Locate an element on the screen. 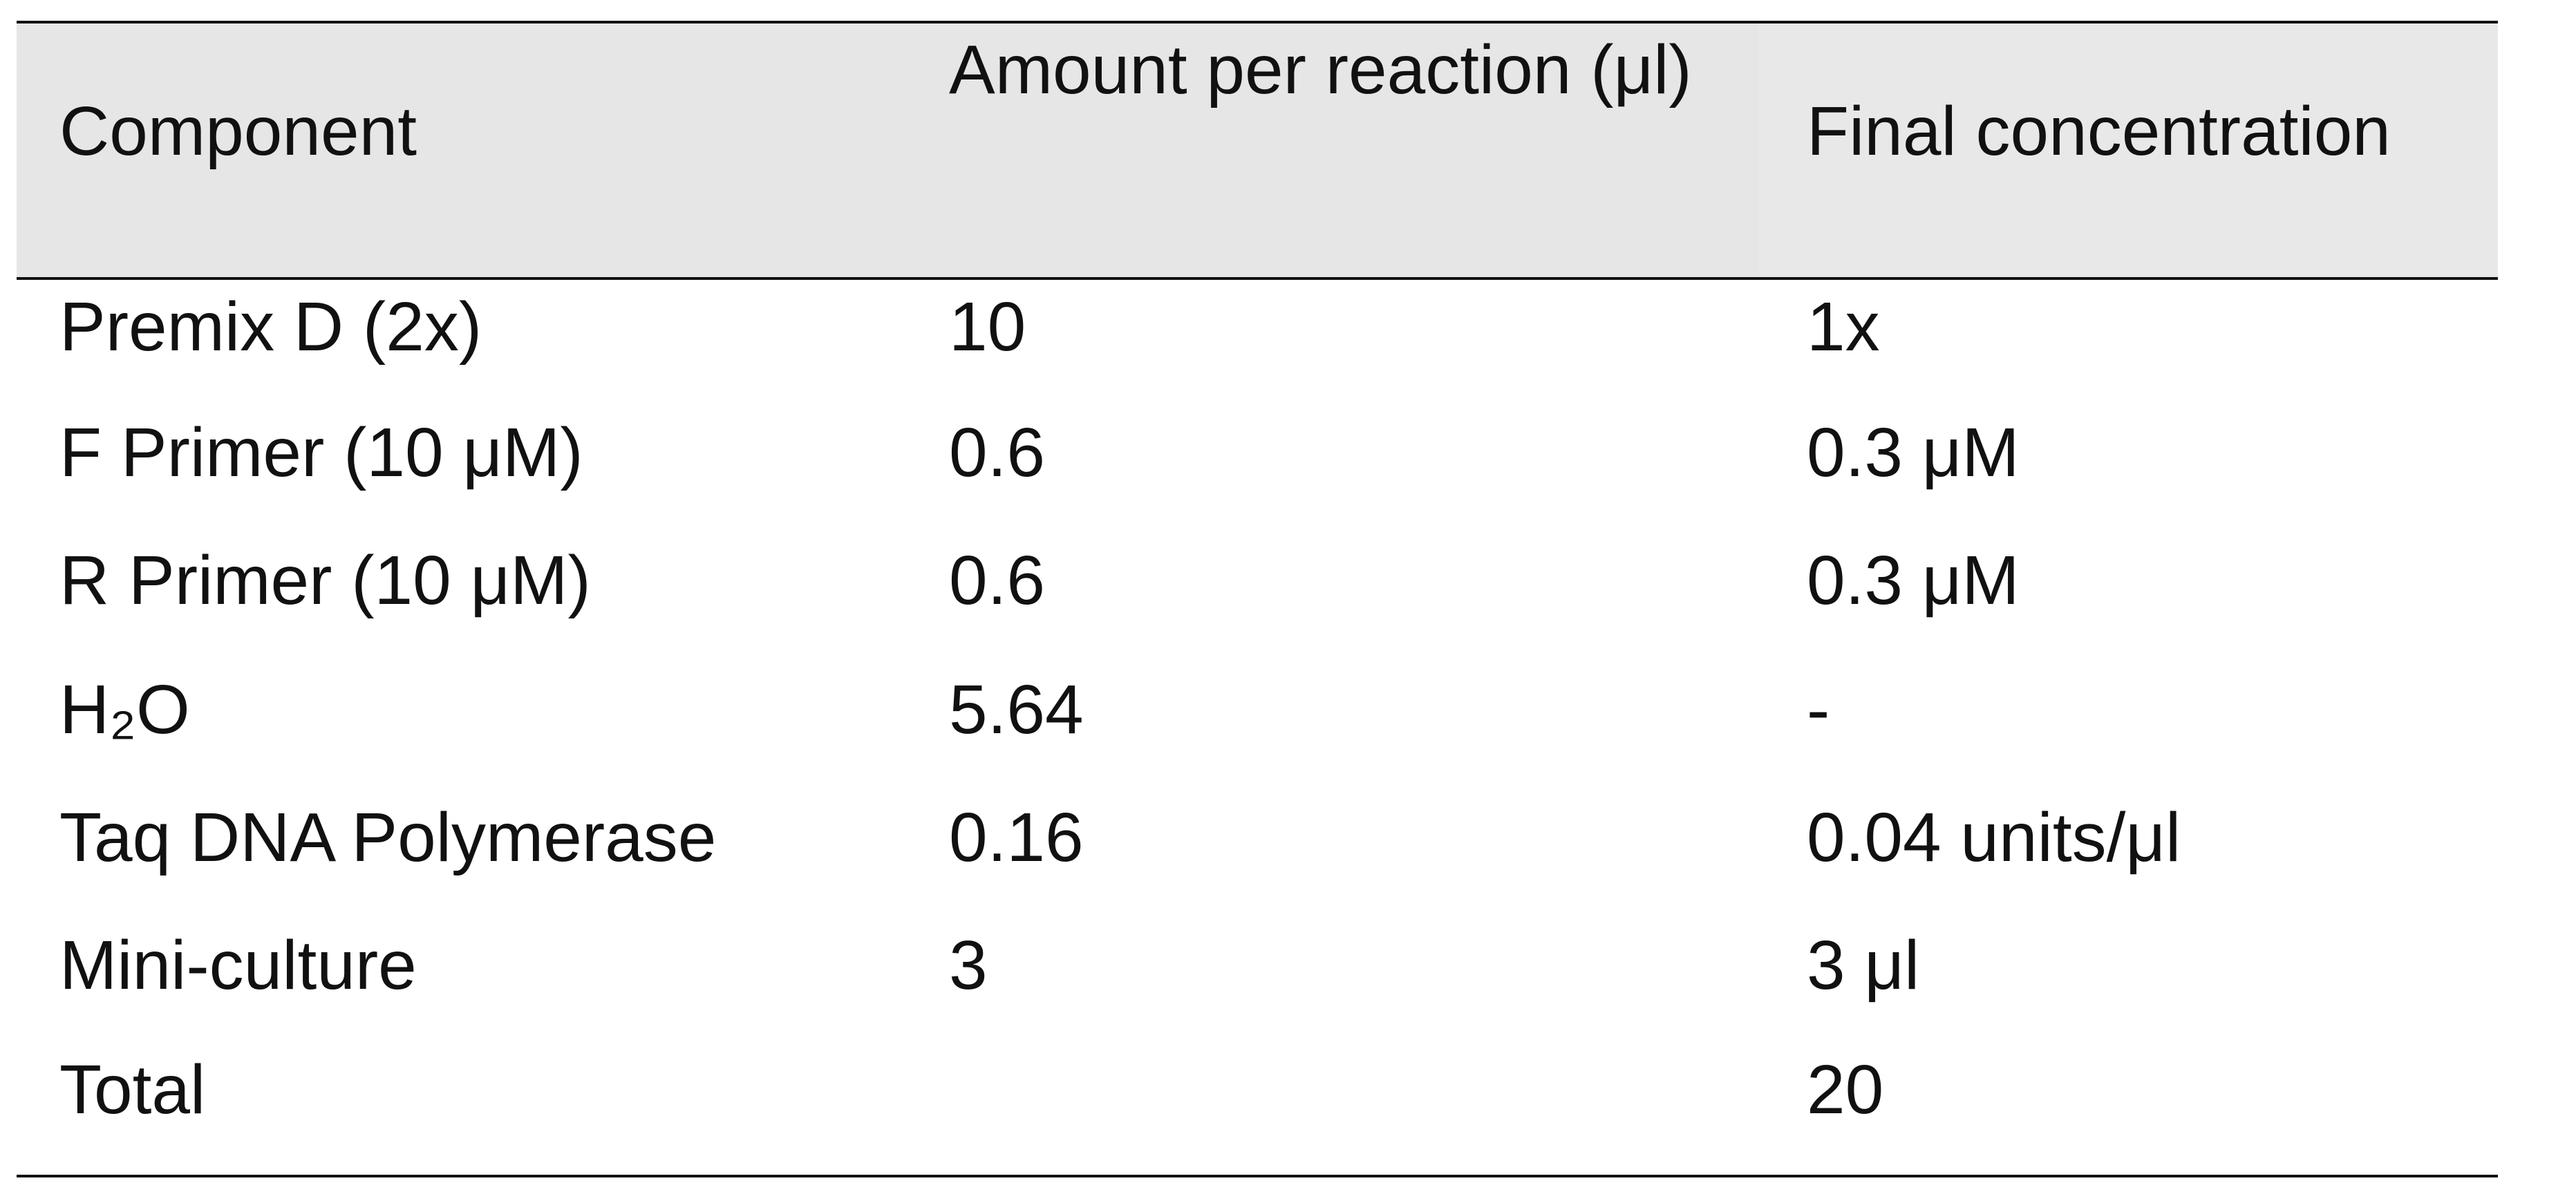 This screenshot has width=2576, height=1183. table-cell: 3 μl is located at coordinates (1863, 965).